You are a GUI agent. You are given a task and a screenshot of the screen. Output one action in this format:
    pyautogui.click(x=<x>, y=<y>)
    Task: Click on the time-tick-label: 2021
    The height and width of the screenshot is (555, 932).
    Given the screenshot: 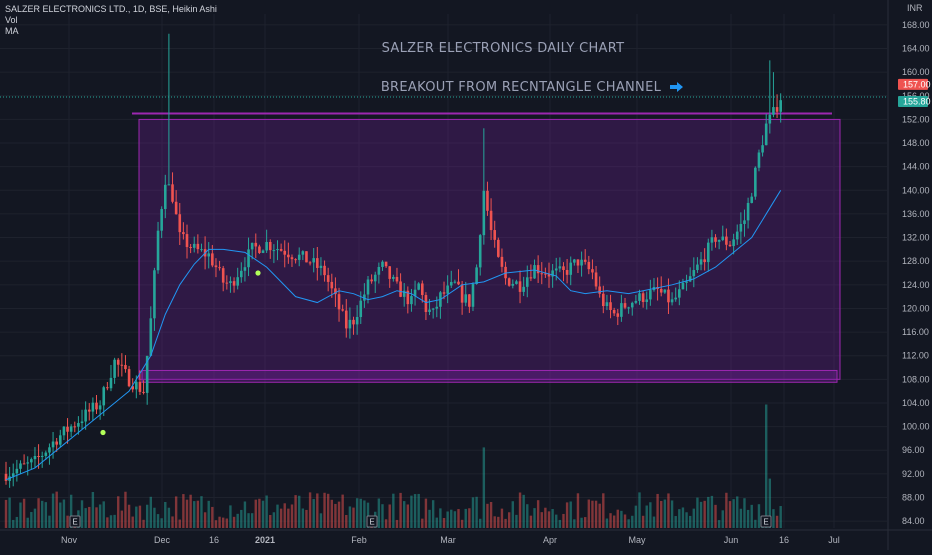 What is the action you would take?
    pyautogui.click(x=265, y=540)
    